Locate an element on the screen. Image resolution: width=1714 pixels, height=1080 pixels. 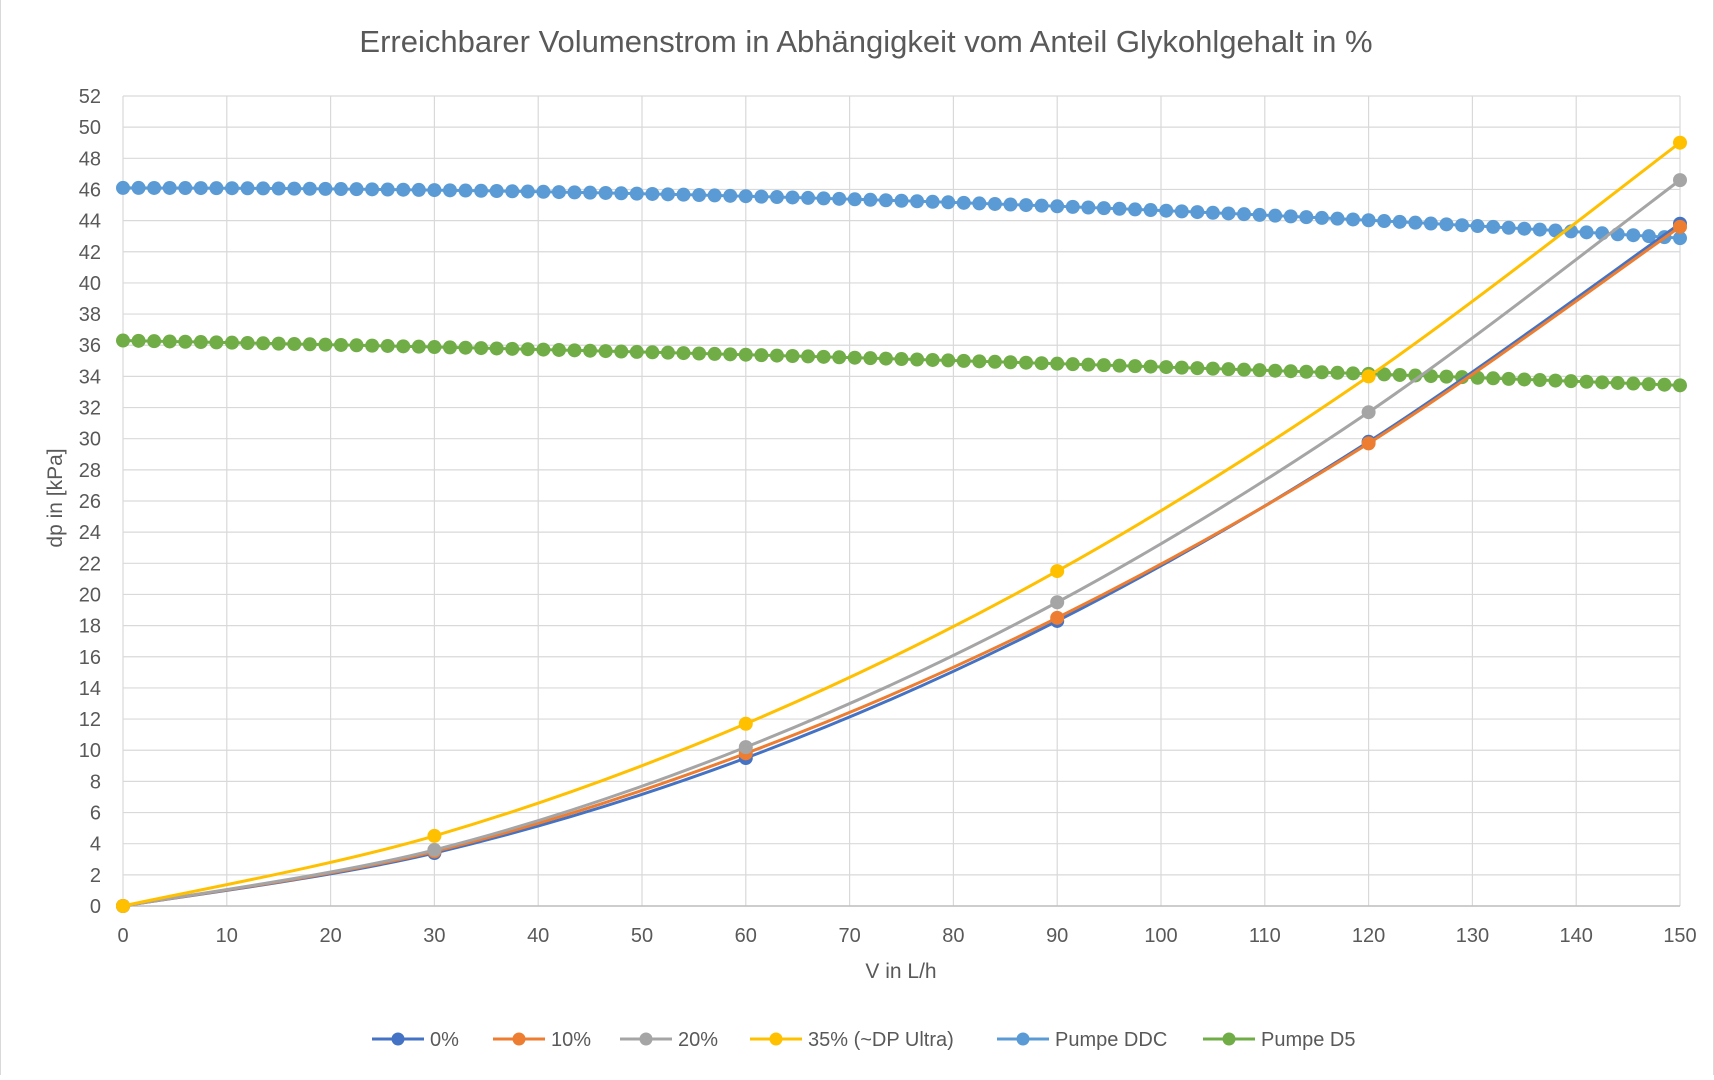
y-tick-label: 20 is located at coordinates (90, 595).